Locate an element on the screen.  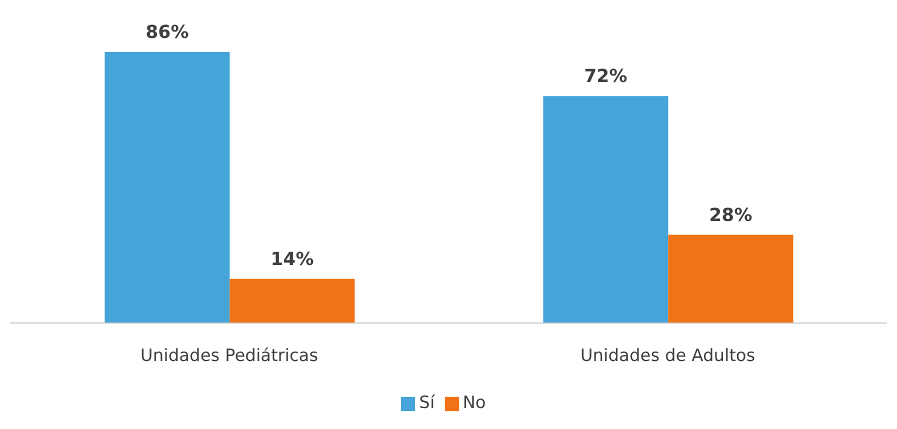
data-label: 28% is located at coordinates (730, 215).